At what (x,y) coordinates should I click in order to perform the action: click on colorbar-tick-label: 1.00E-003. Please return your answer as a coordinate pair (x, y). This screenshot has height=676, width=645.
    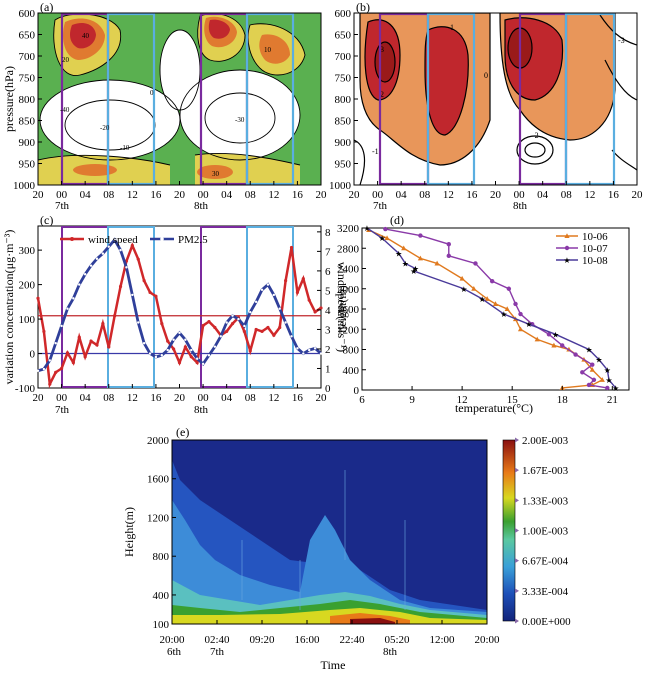
    Looking at the image, I should click on (545, 532).